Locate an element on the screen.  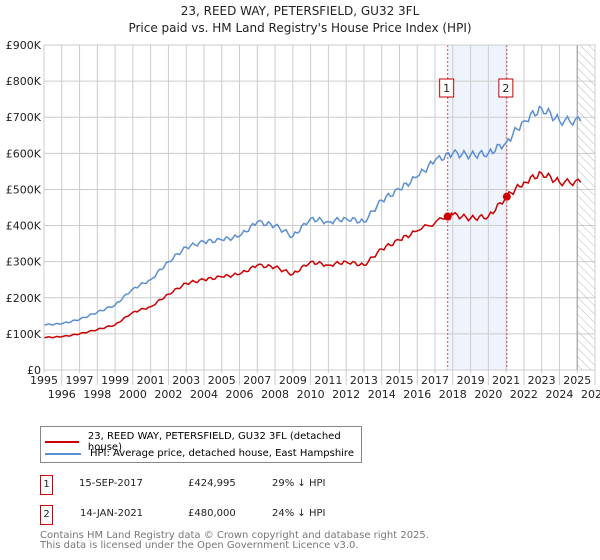
x-tick-label: 1995 is located at coordinates (44, 380).